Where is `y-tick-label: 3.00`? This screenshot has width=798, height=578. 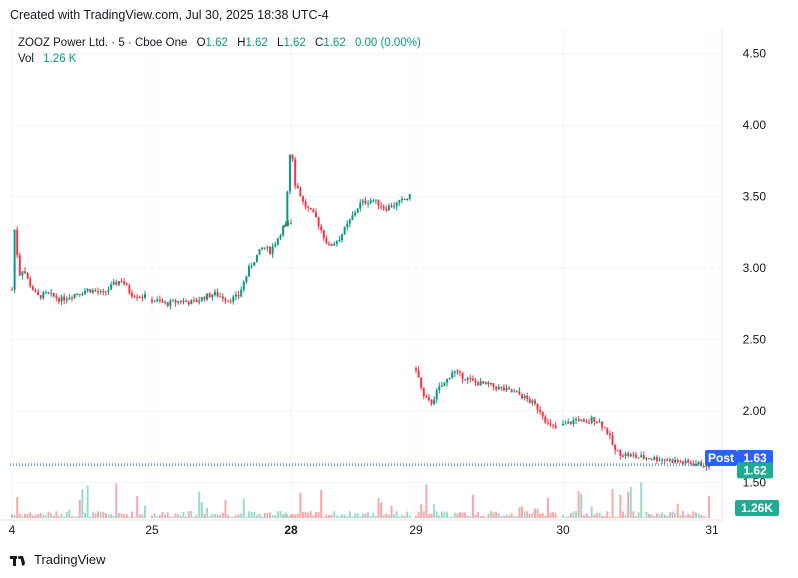
y-tick-label: 3.00 is located at coordinates (755, 268).